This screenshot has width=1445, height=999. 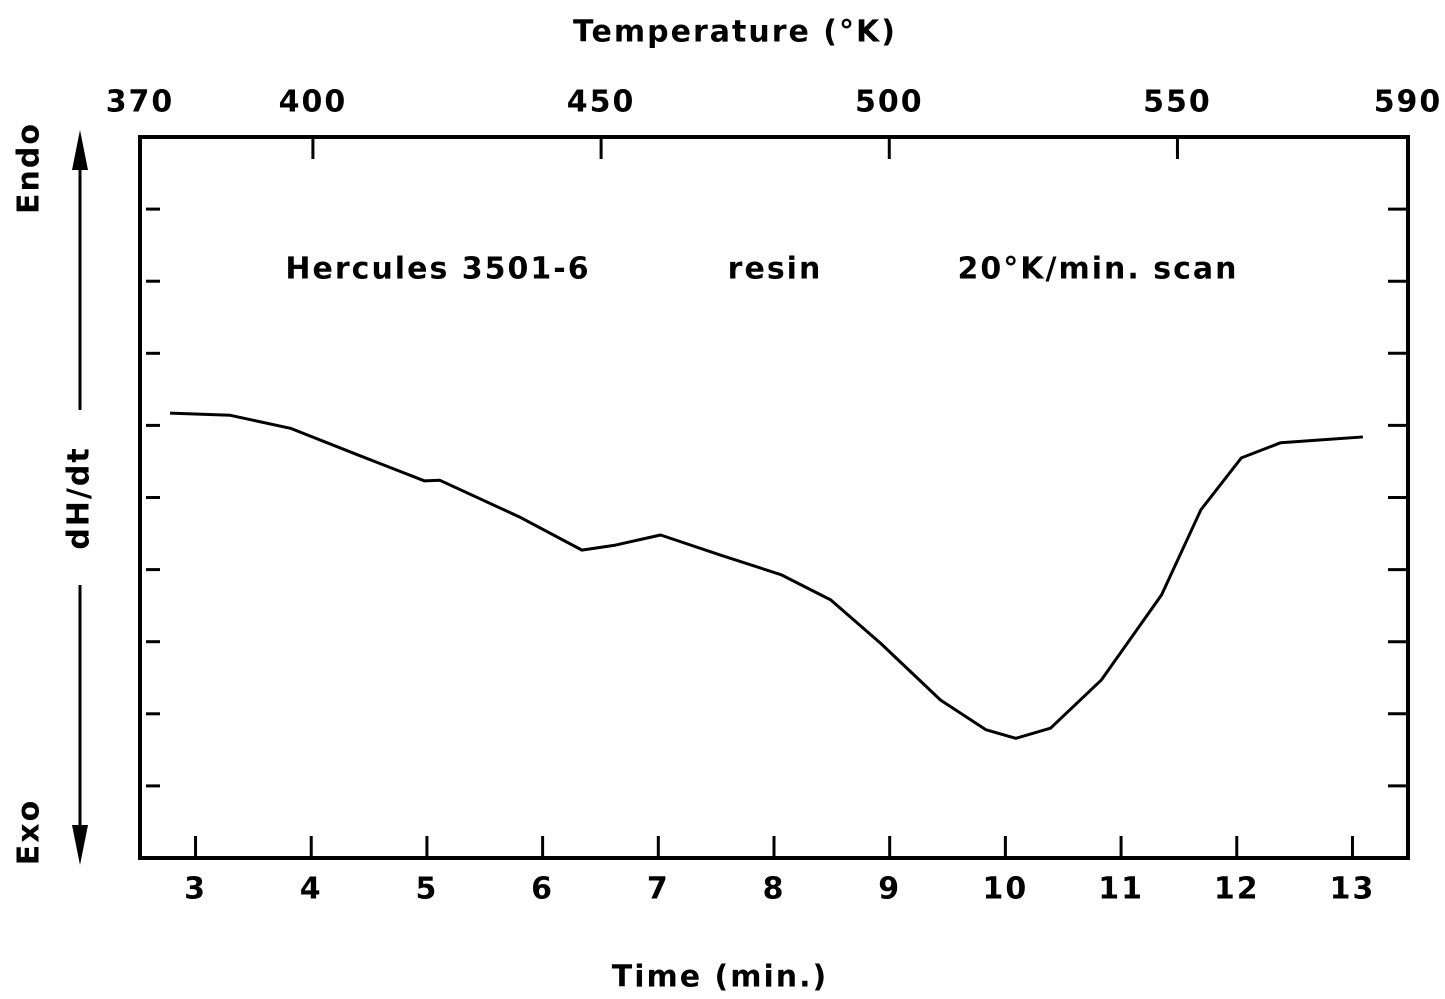 What do you see at coordinates (195, 889) in the screenshot?
I see `x-tick-label: 3` at bounding box center [195, 889].